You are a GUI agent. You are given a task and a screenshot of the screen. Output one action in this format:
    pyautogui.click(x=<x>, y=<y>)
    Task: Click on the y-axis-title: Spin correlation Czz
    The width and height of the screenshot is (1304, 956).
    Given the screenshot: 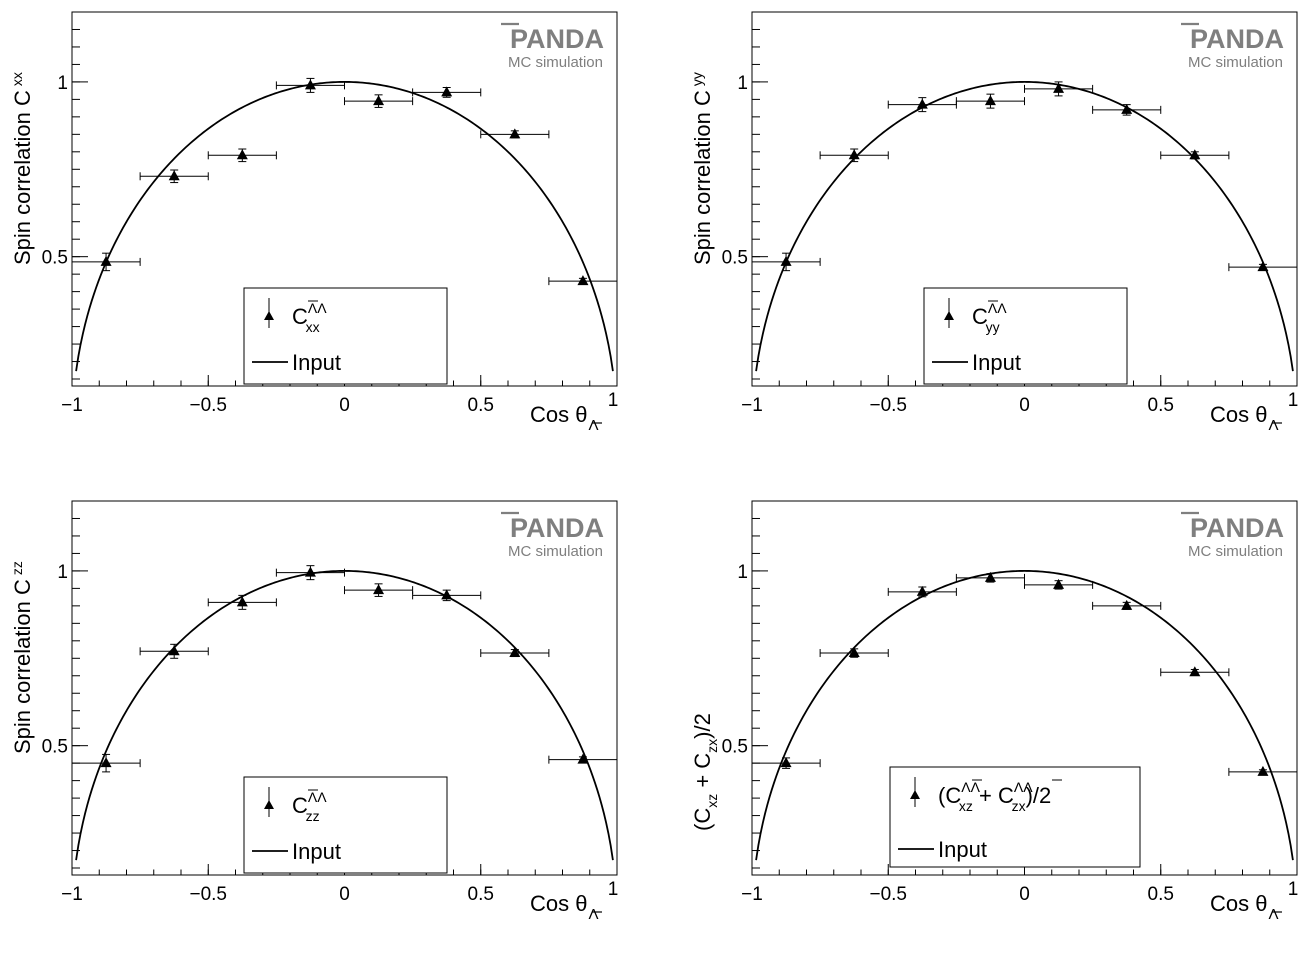 What is the action you would take?
    pyautogui.click(x=22, y=657)
    